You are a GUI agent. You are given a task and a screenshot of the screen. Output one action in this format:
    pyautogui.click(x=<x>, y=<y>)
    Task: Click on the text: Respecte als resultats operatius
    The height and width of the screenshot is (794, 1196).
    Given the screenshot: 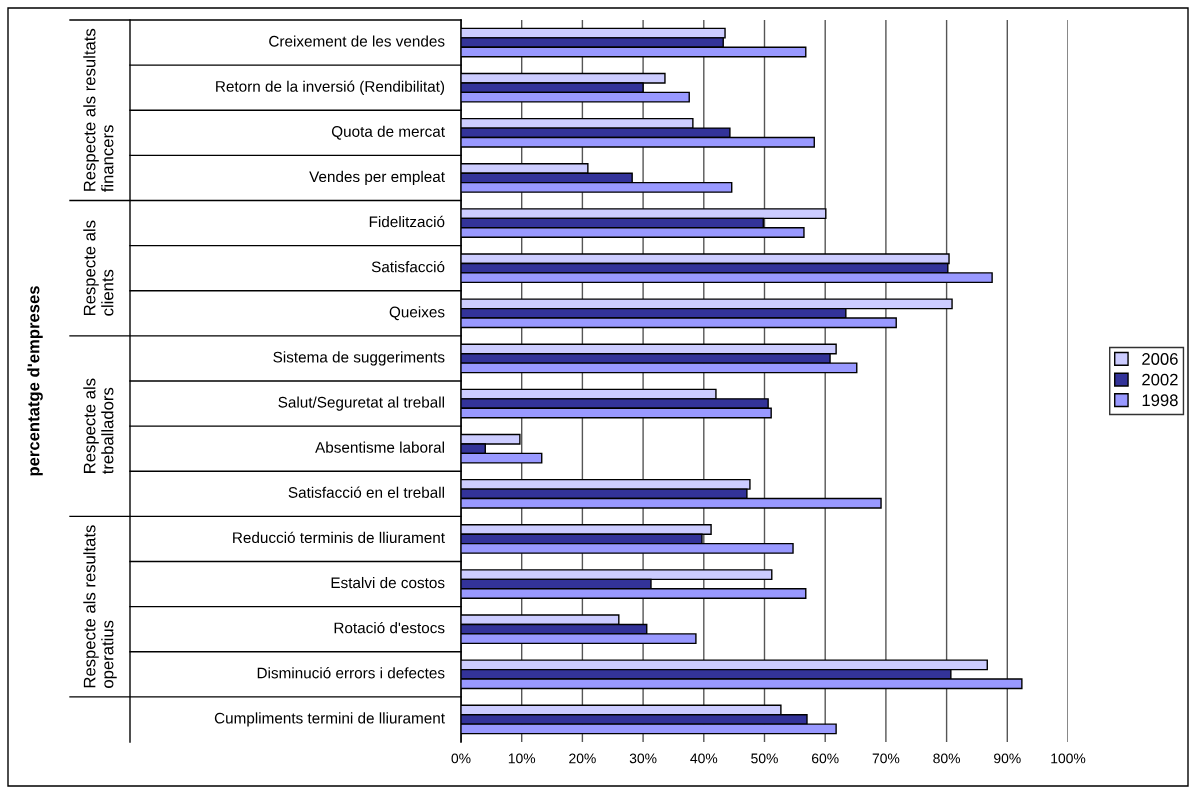 What is the action you would take?
    pyautogui.click(x=100, y=606)
    